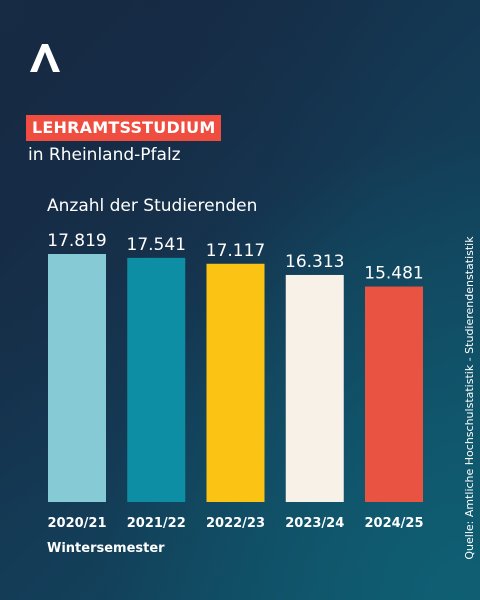 This screenshot has height=600, width=480. I want to click on x-tick-label: 2023/24, so click(314, 523).